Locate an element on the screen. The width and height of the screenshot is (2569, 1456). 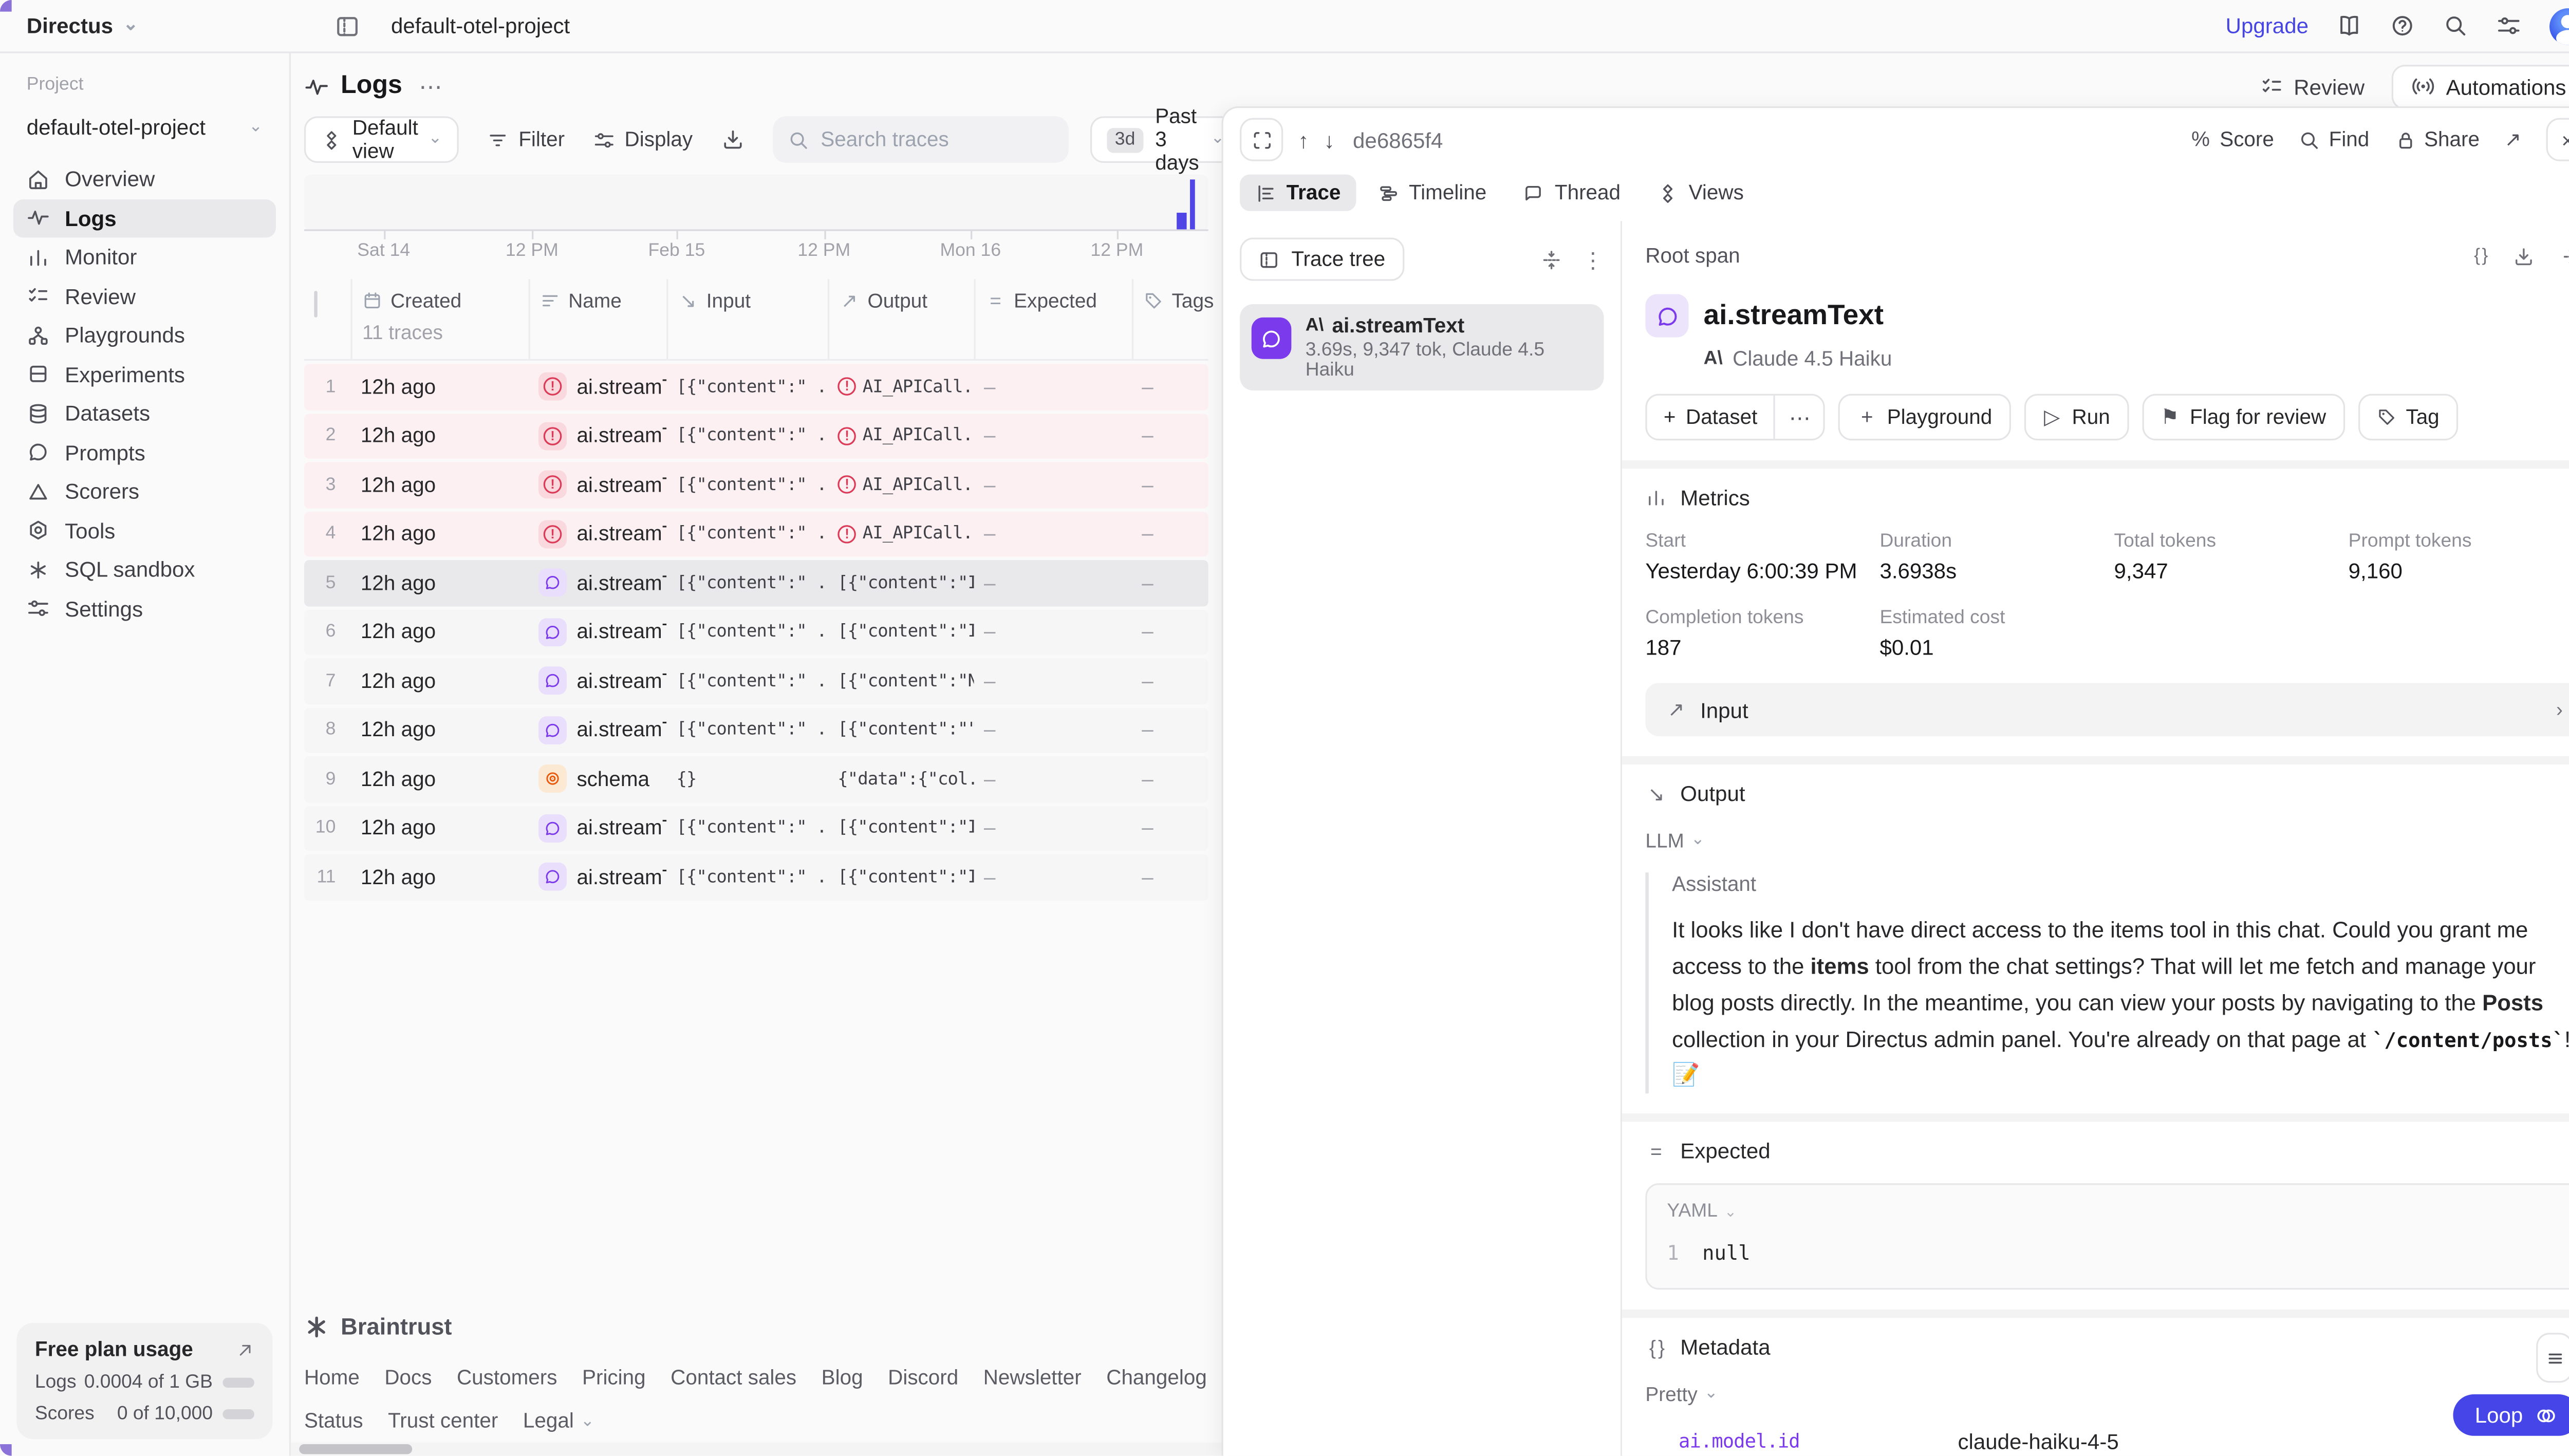
column-header-name: Name is located at coordinates (597, 319).